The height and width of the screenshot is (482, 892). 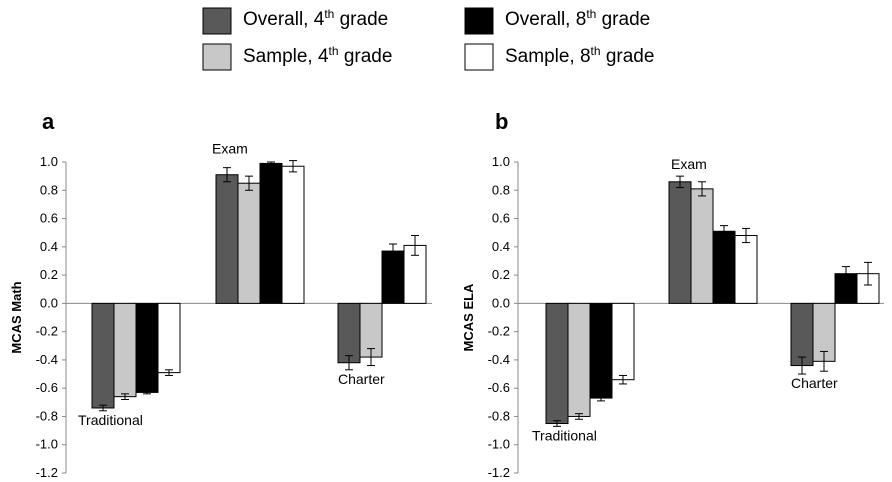 What do you see at coordinates (315, 18) in the screenshot?
I see `legend-label: Overall, 4th grade` at bounding box center [315, 18].